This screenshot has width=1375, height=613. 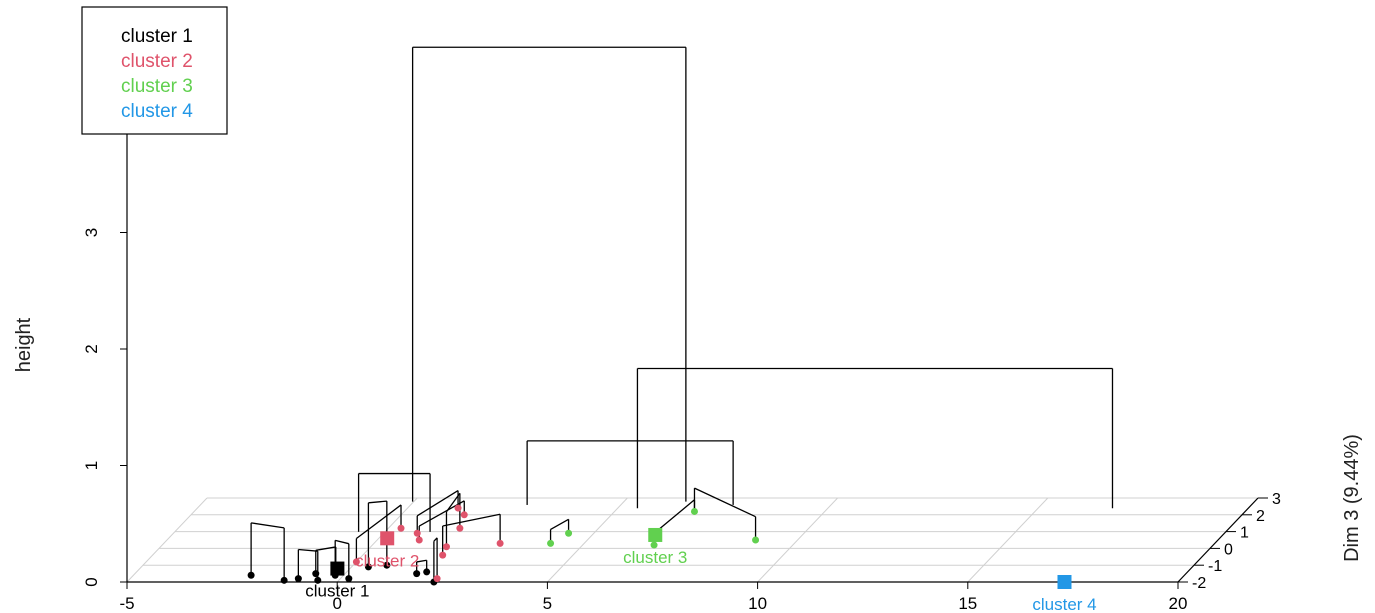 What do you see at coordinates (1260, 516) in the screenshot?
I see `z-tick-label: 2` at bounding box center [1260, 516].